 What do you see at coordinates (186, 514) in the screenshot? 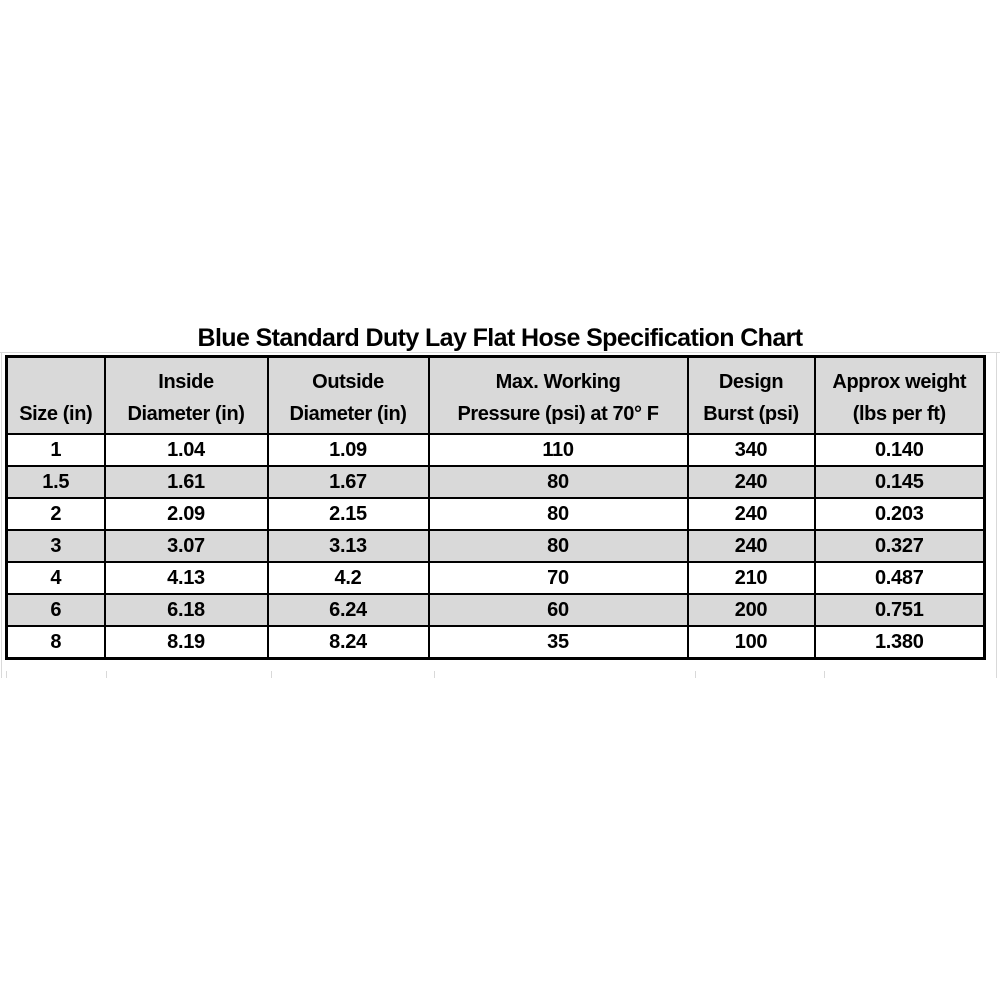
I see `cell-inside-diameter: 2.09` at bounding box center [186, 514].